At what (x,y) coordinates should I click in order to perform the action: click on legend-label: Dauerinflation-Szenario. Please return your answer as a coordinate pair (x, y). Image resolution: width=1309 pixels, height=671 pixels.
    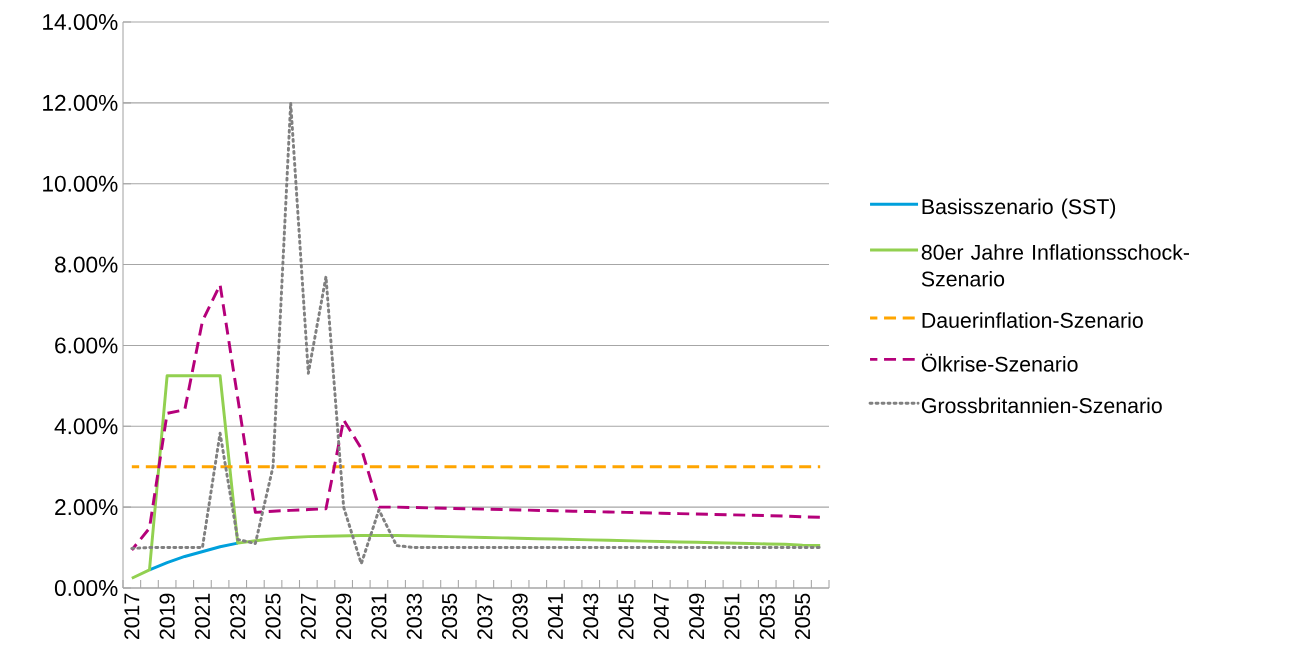
    Looking at the image, I should click on (1032, 320).